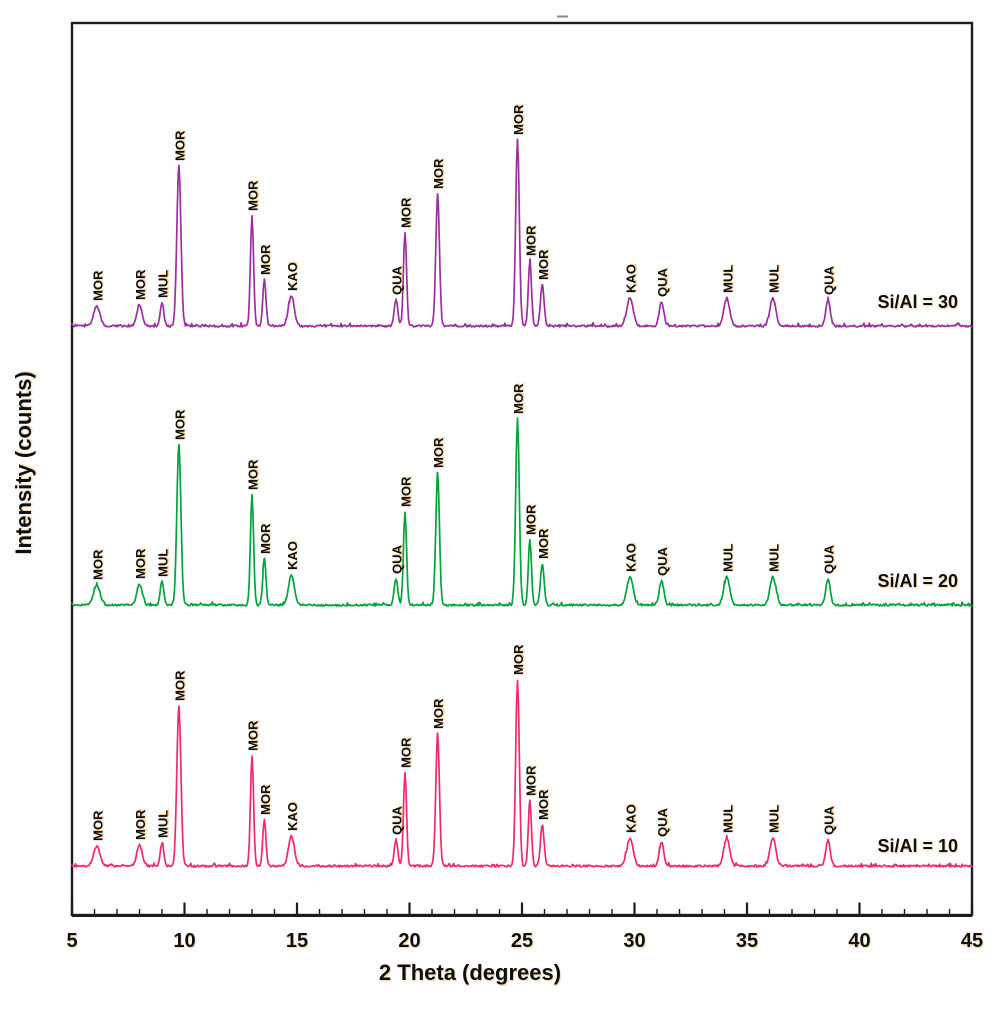 This screenshot has width=1002, height=1015. What do you see at coordinates (917, 846) in the screenshot?
I see `series-label-3: Si/Al = 10` at bounding box center [917, 846].